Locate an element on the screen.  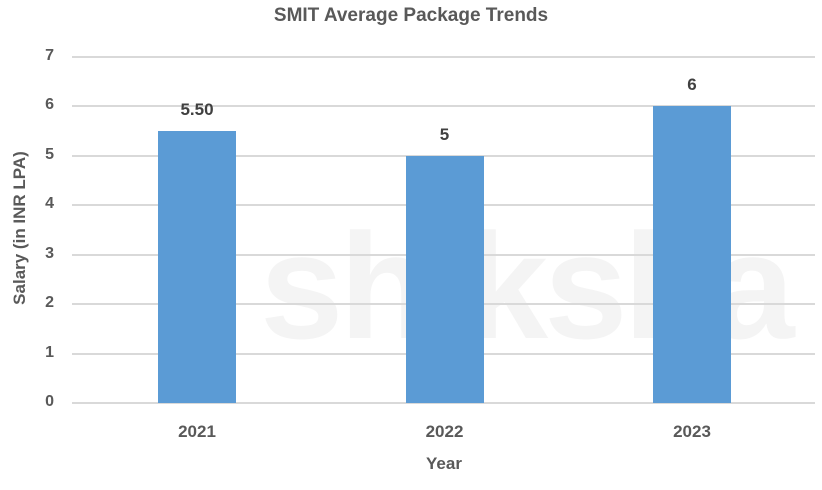
y-axis-label: Salary (in INR LPA) is located at coordinates (19, 228).